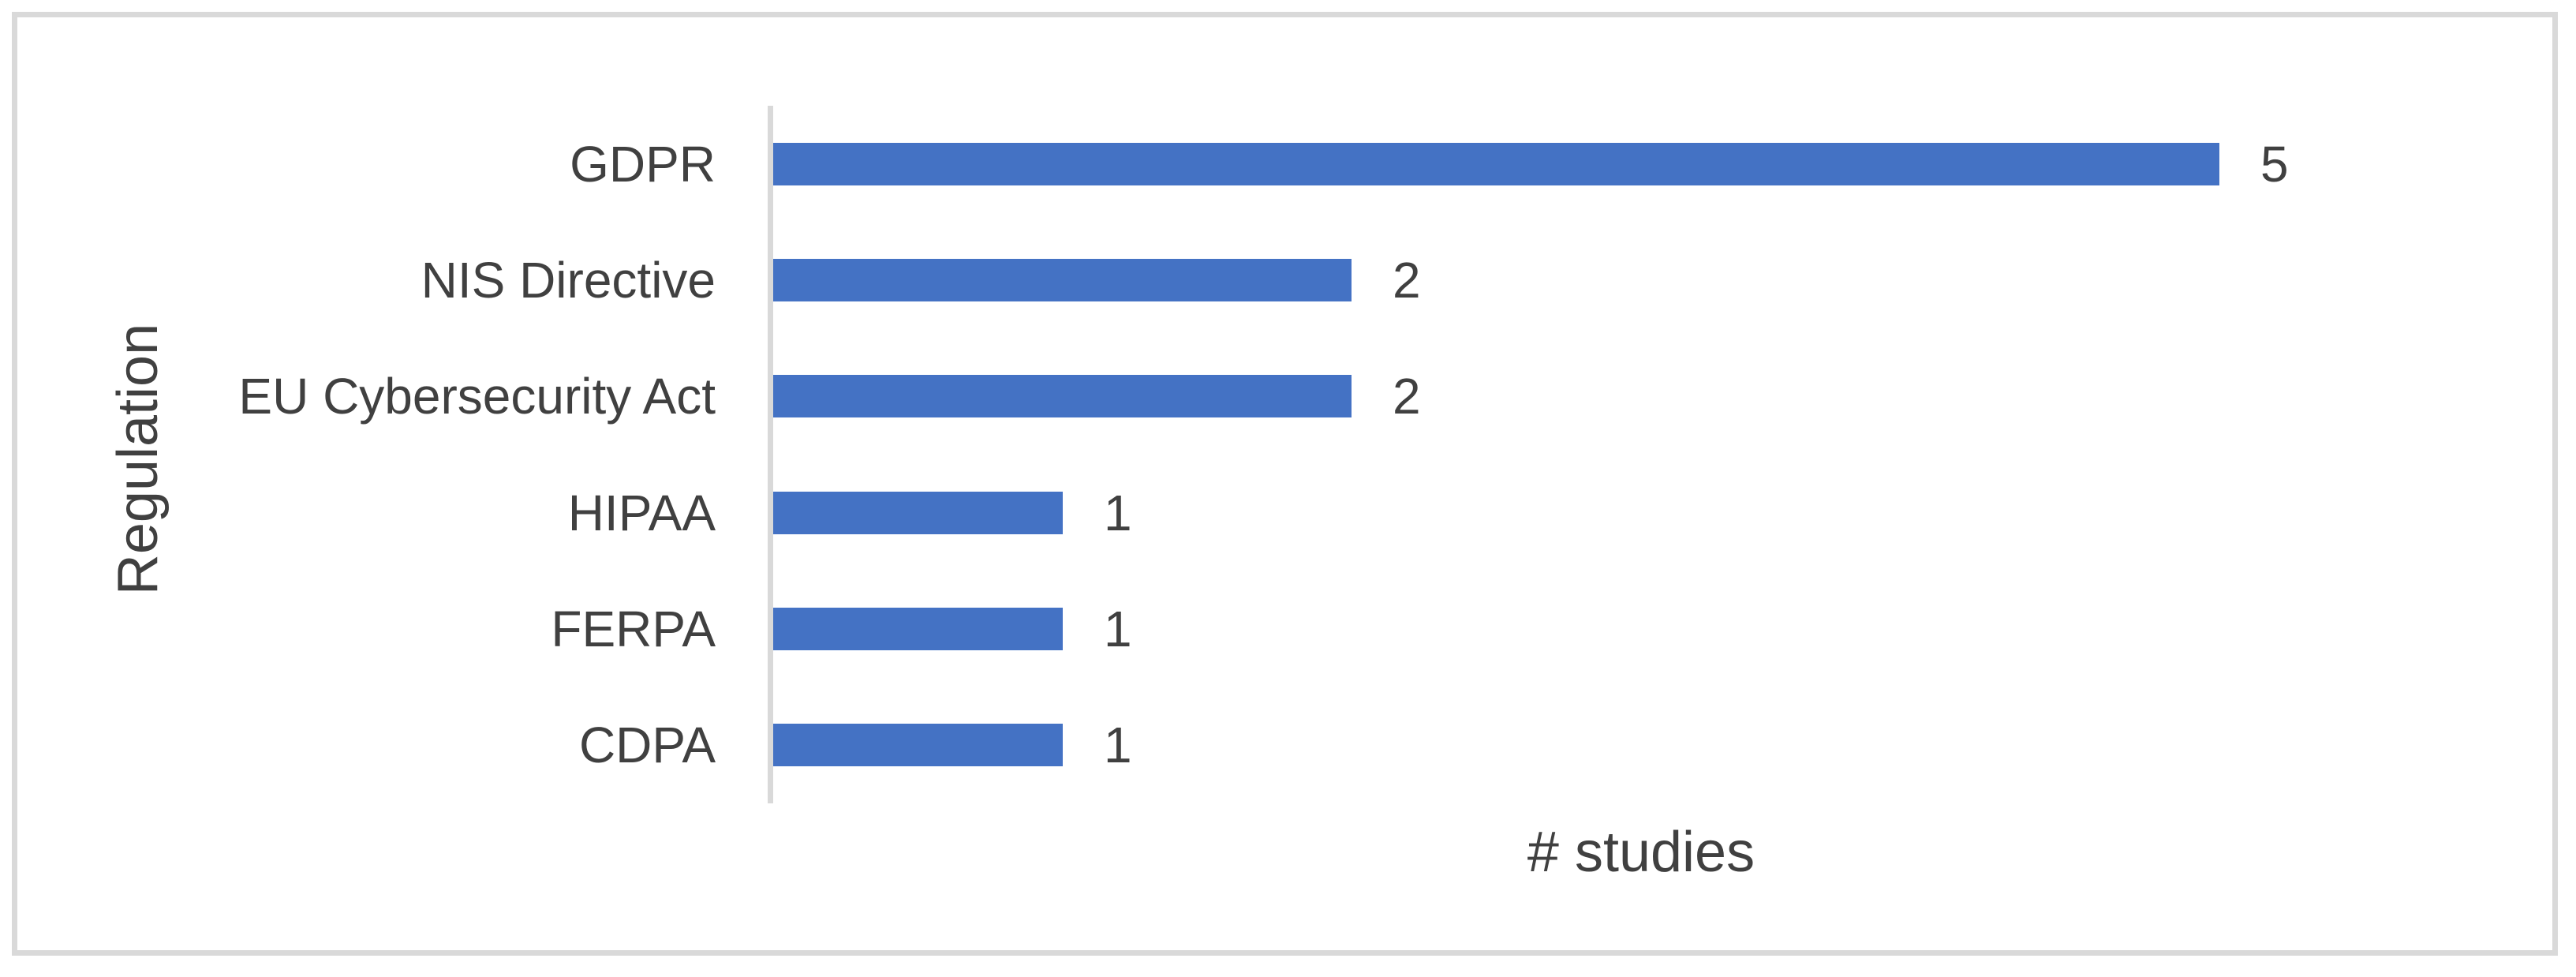  I want to click on y-axis-line, so click(770, 454).